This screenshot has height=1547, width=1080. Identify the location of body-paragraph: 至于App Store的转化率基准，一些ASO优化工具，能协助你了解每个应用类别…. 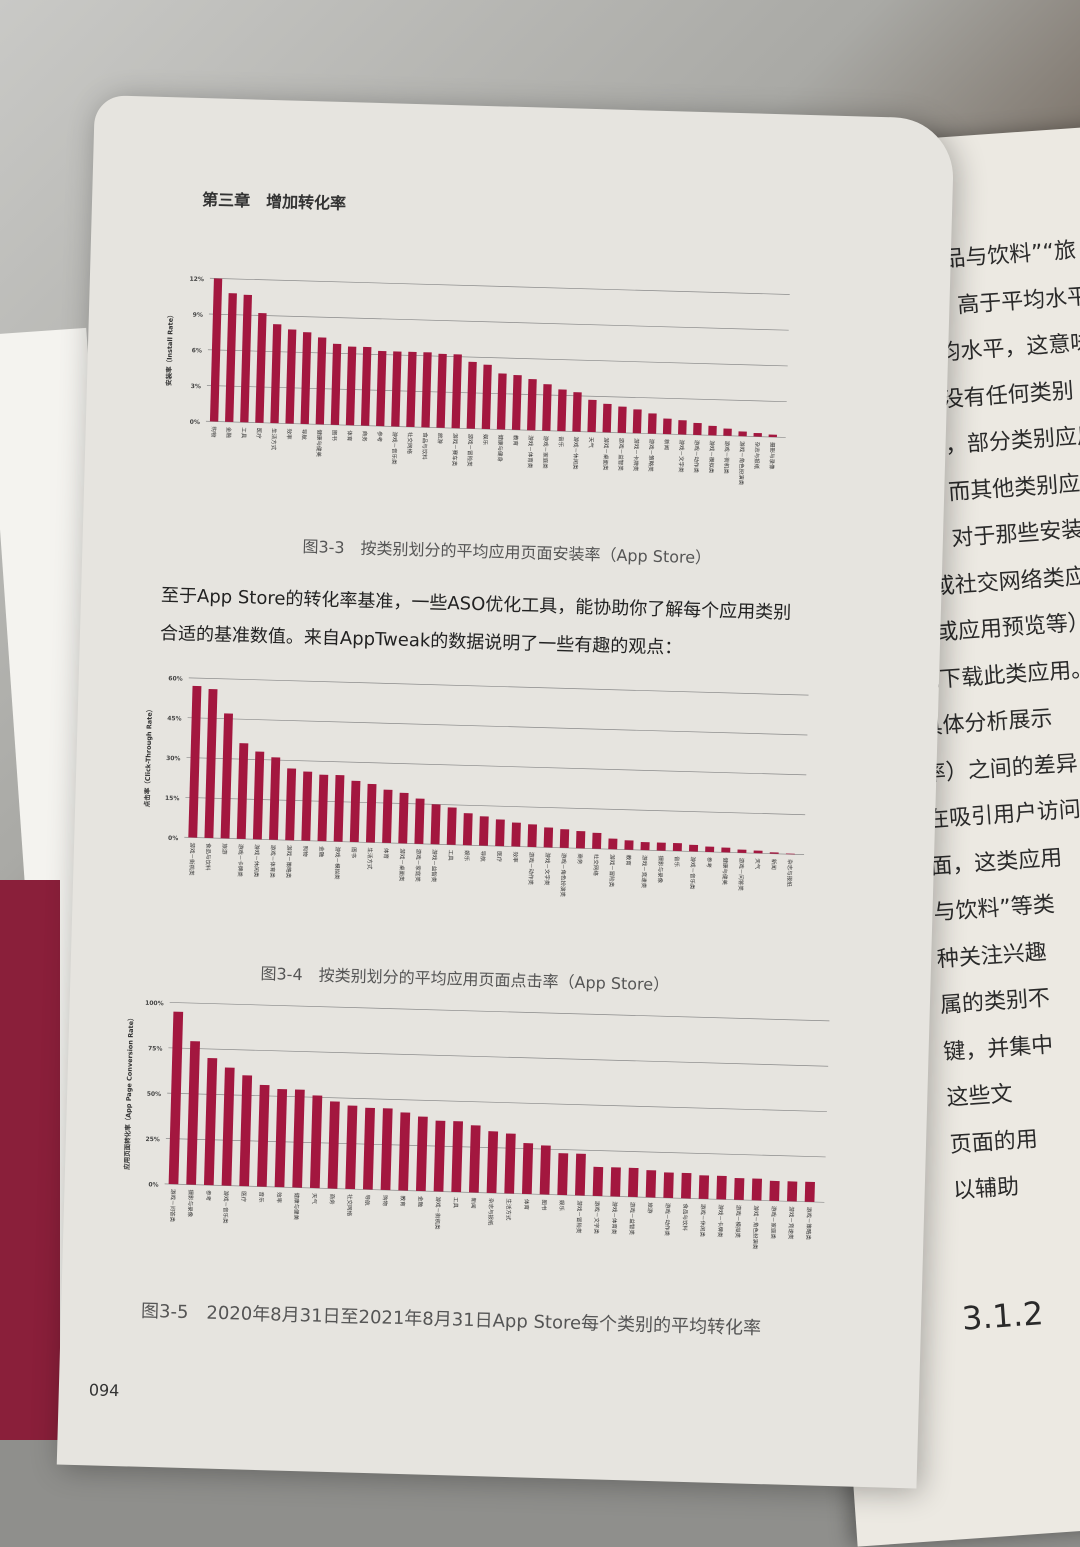
(475, 622).